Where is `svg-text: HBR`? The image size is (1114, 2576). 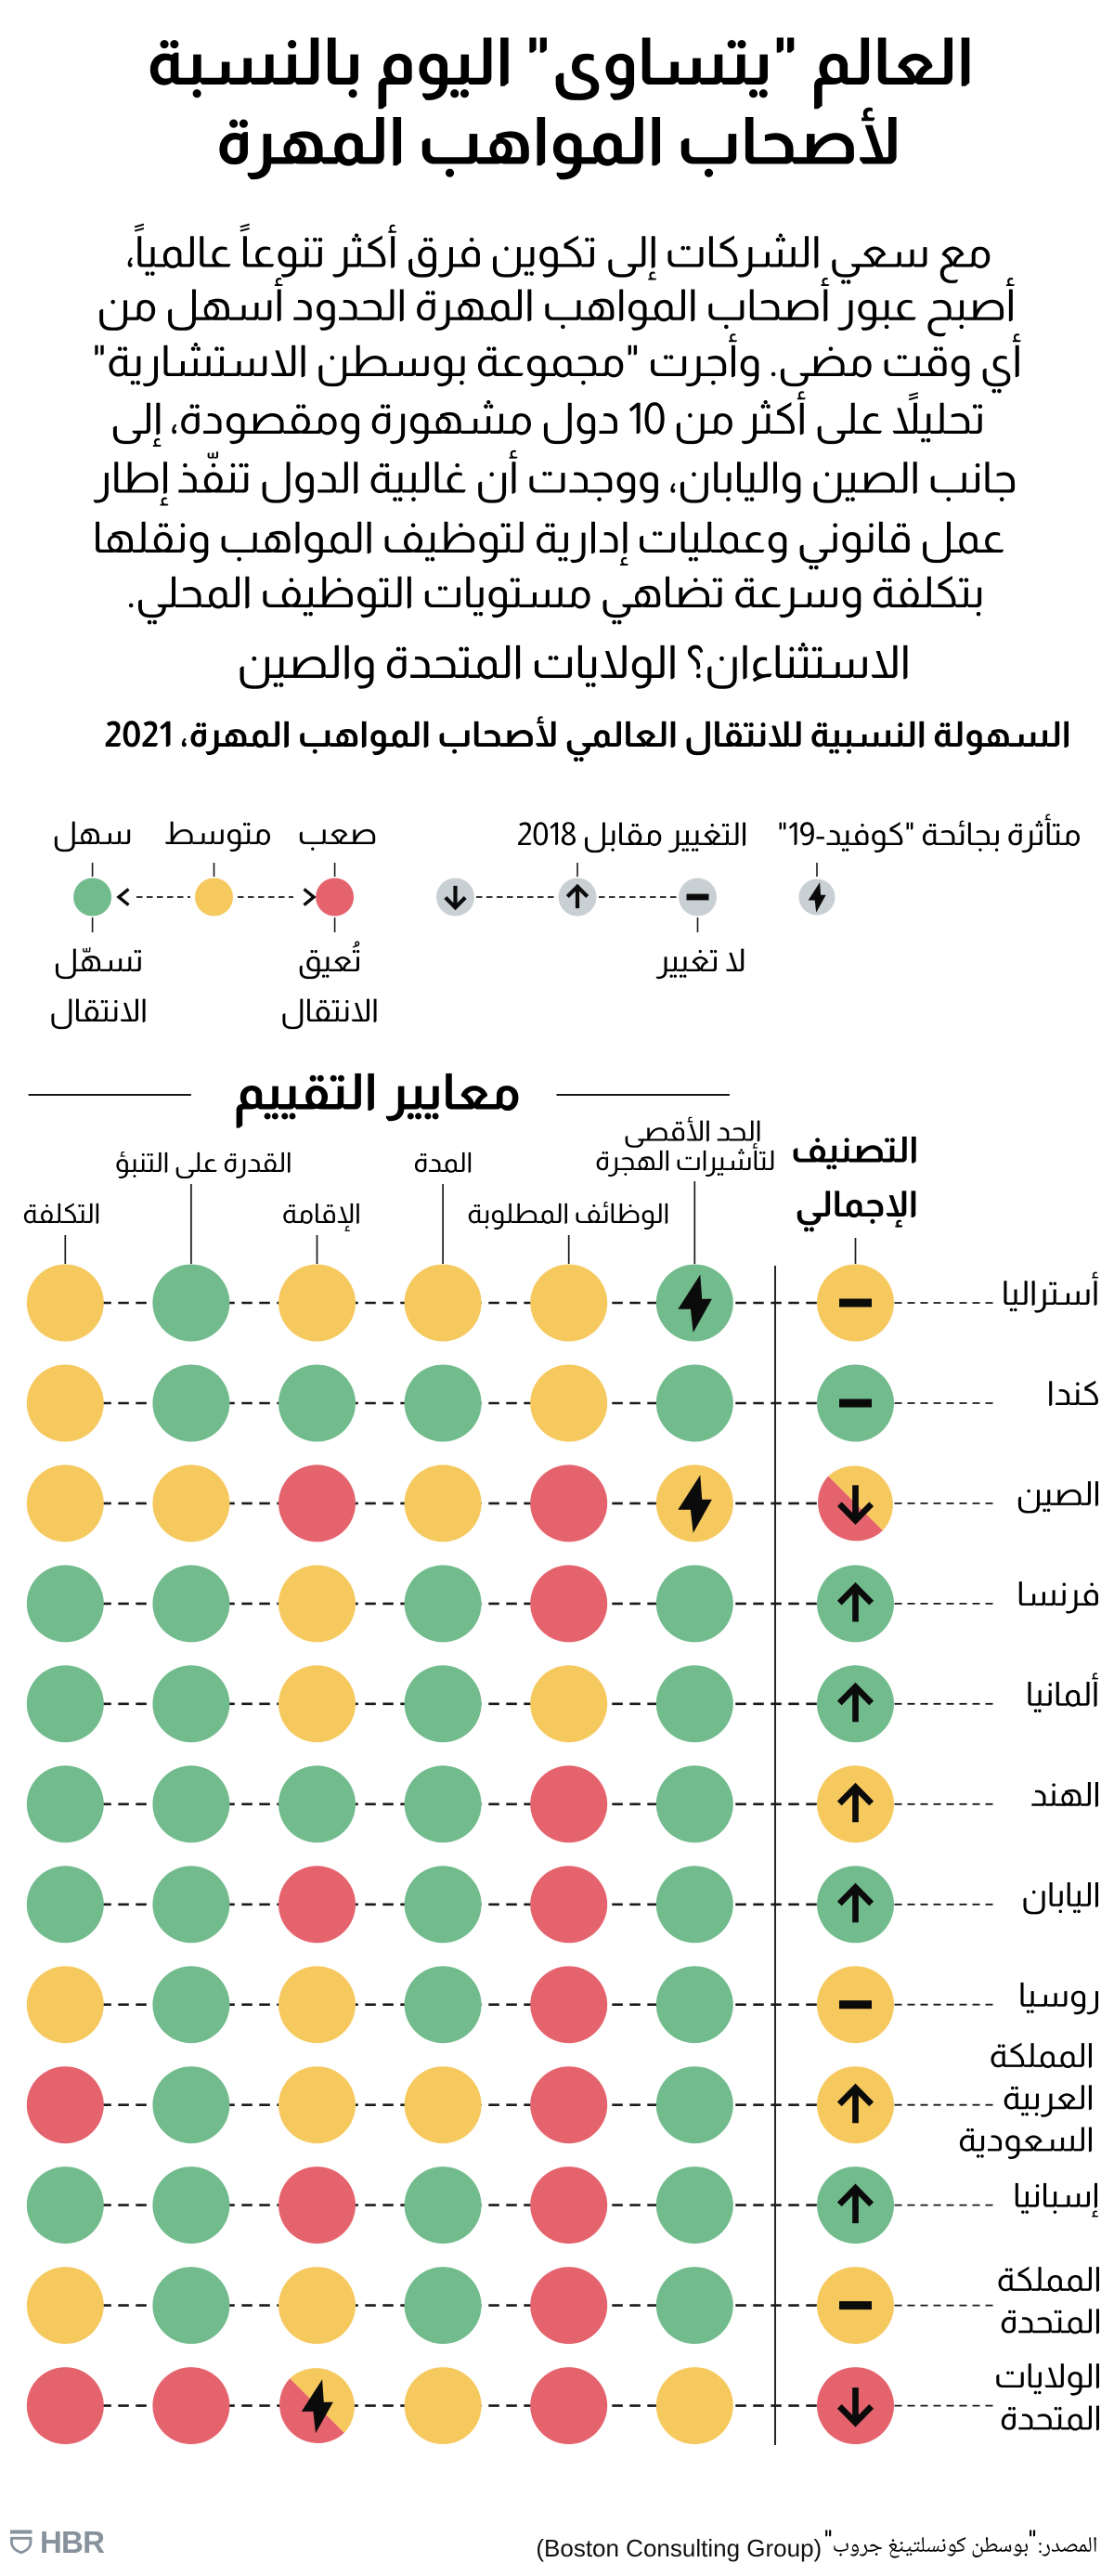 svg-text: HBR is located at coordinates (72, 2542).